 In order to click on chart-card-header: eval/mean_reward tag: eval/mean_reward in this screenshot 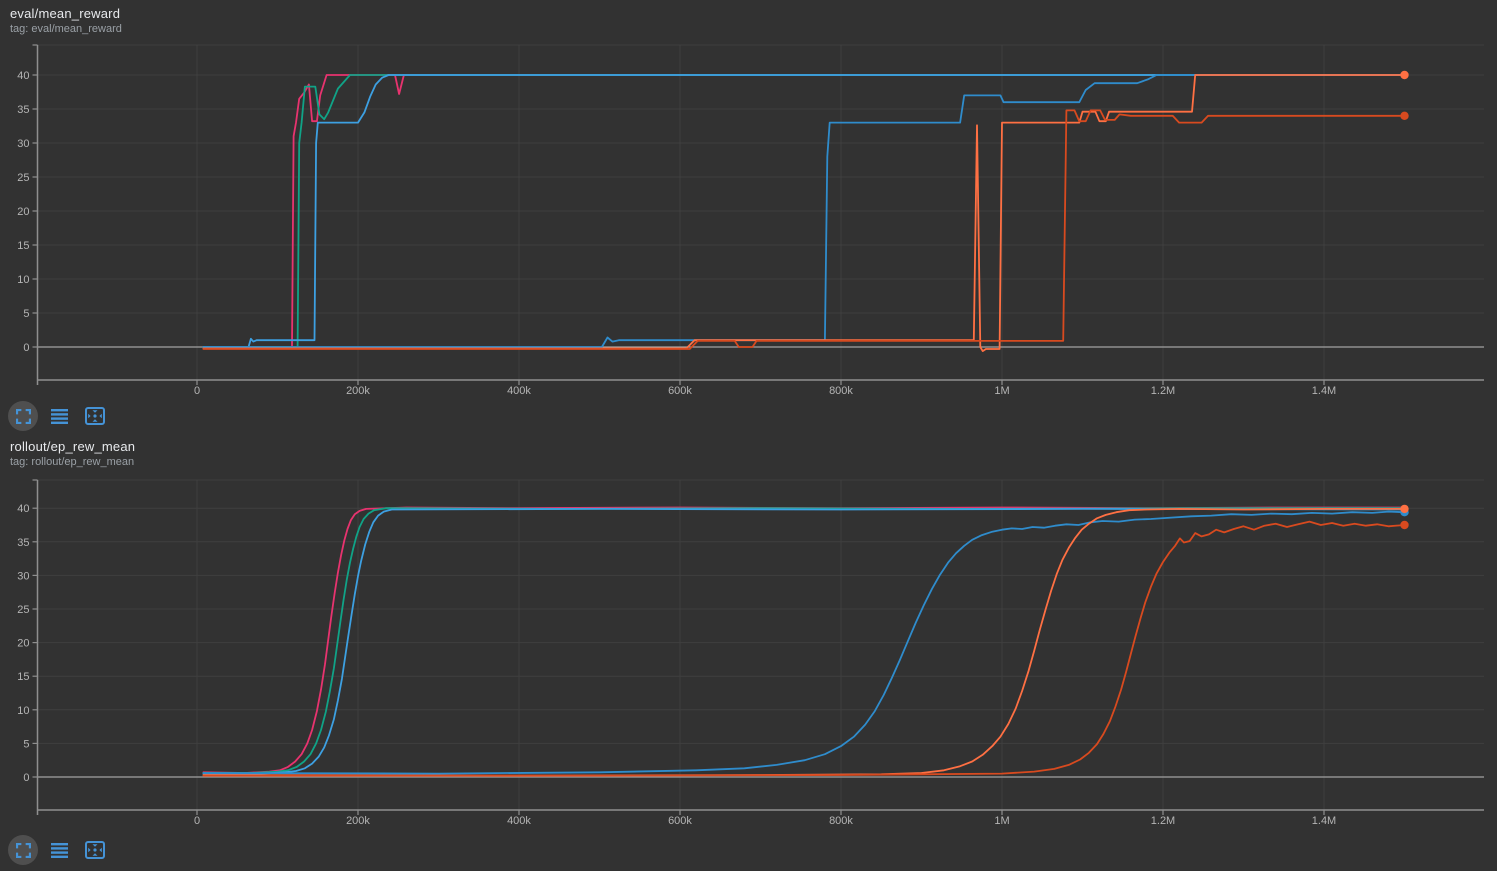, I will do `click(66, 20)`.